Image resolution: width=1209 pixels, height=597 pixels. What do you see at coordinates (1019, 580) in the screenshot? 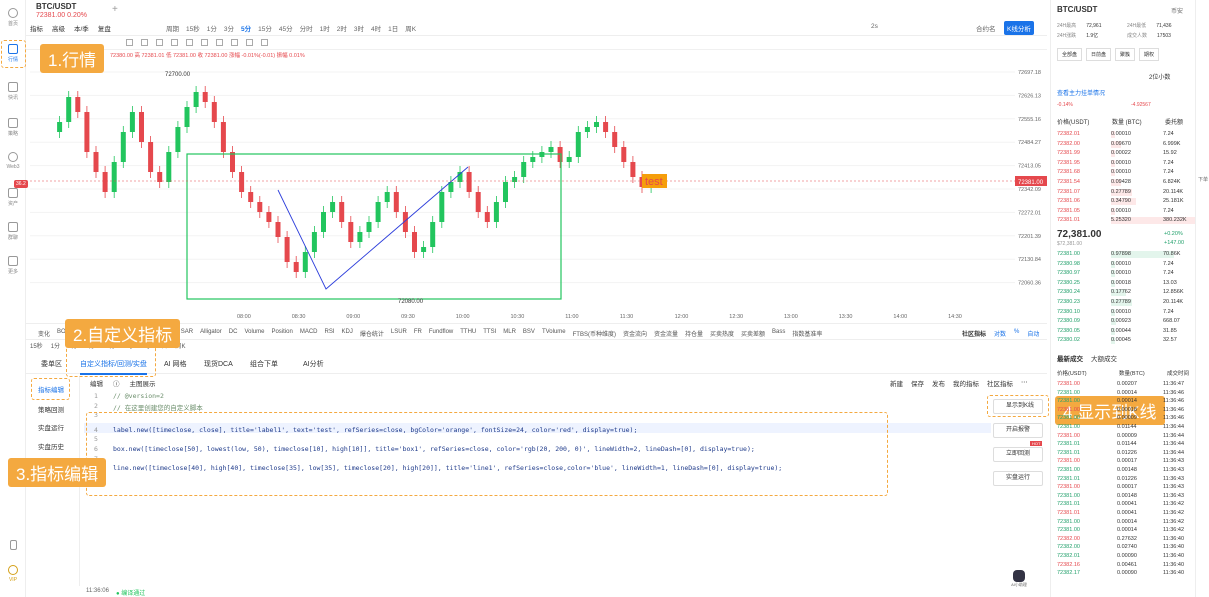
I see `ai-assistant: AI小助理` at bounding box center [1019, 580].